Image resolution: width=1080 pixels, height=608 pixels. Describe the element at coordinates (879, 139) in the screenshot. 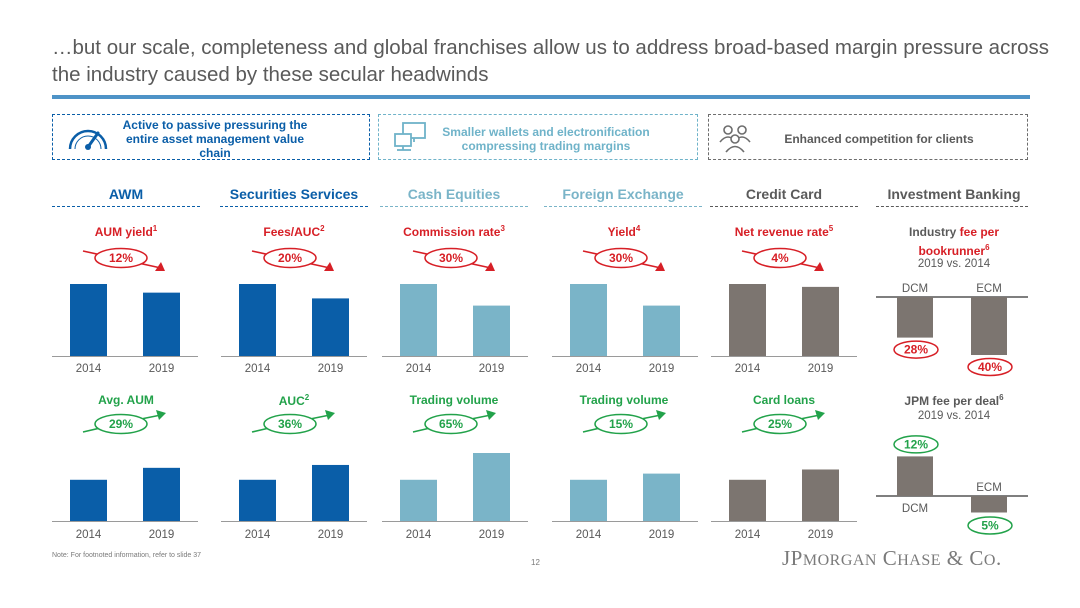

I see `banner-text: Enhanced competition for clients` at that location.